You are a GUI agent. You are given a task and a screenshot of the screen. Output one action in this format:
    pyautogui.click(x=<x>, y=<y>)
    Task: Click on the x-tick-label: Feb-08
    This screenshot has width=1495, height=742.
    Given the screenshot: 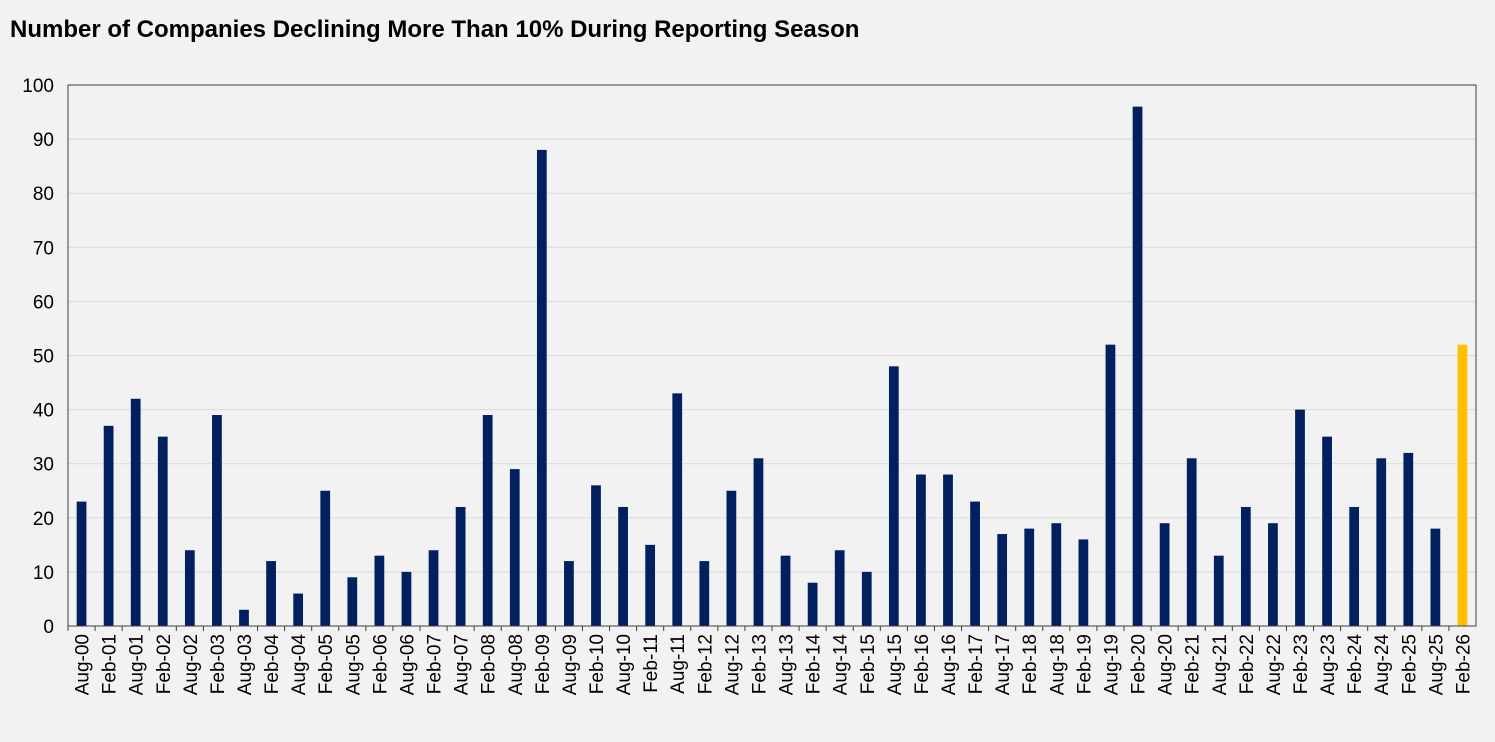 What is the action you would take?
    pyautogui.click(x=489, y=664)
    